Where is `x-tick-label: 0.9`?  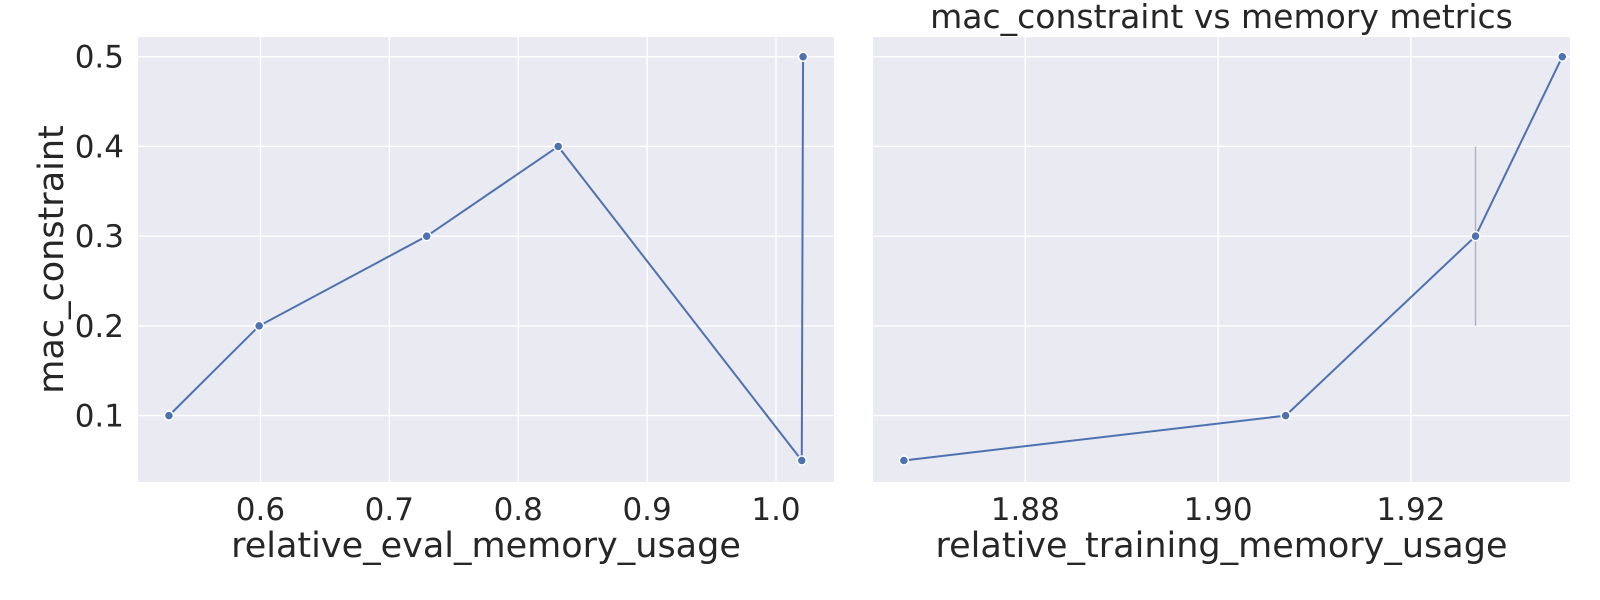
x-tick-label: 0.9 is located at coordinates (646, 510).